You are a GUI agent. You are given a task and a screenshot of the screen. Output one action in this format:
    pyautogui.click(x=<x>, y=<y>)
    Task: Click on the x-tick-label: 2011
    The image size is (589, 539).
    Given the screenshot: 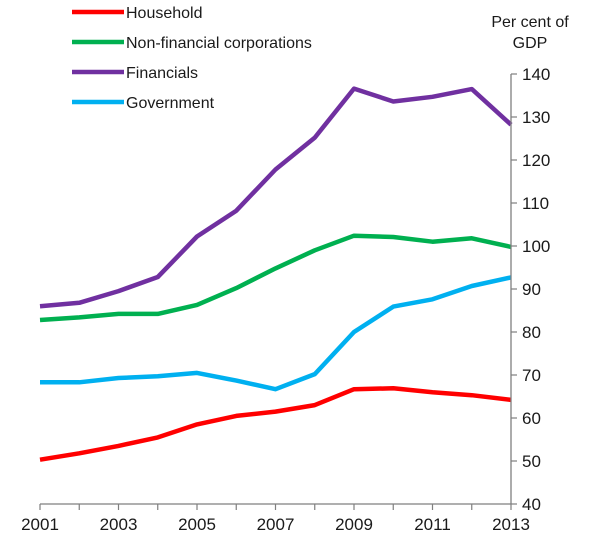 What is the action you would take?
    pyautogui.click(x=432, y=524)
    